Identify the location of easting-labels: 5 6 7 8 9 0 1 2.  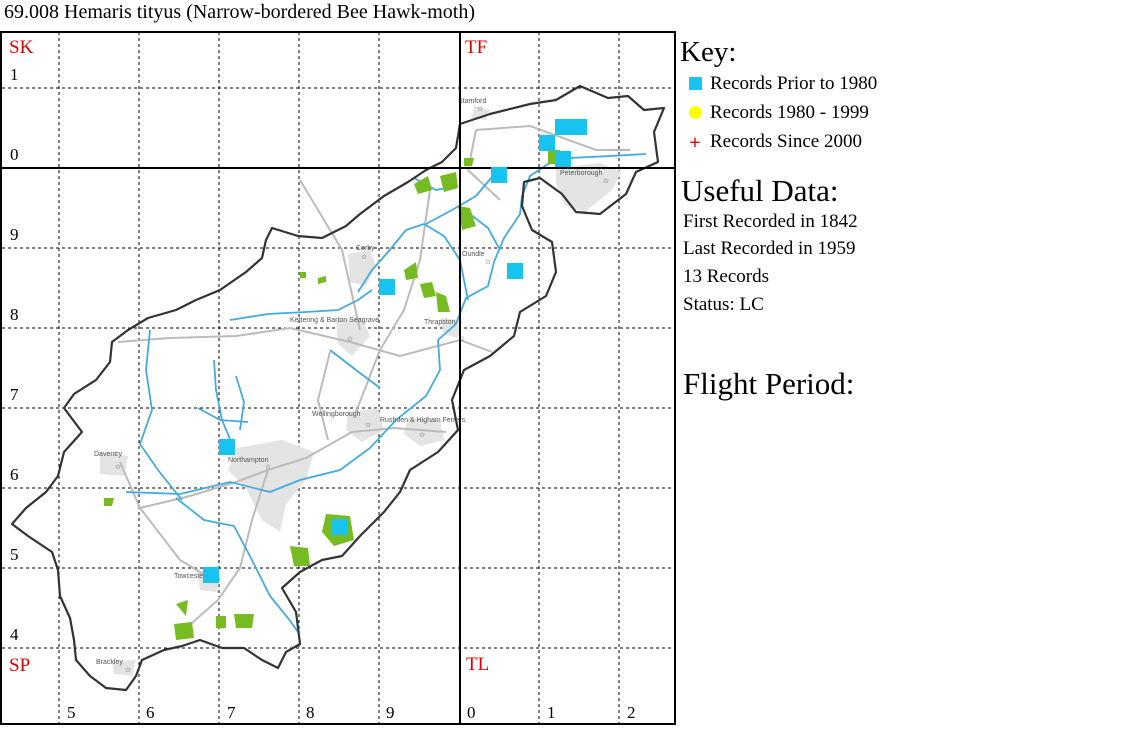
(351, 712).